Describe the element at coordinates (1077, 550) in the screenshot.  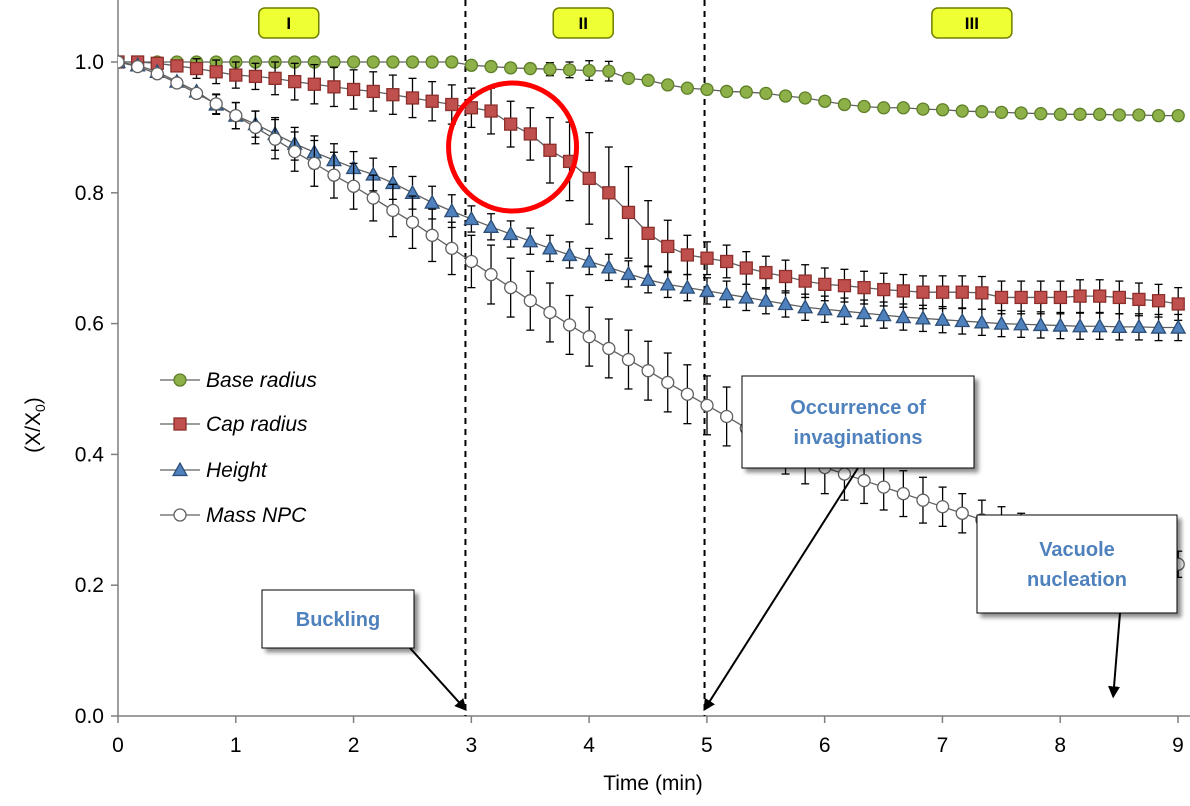
I see `callout-text: Vacuole` at that location.